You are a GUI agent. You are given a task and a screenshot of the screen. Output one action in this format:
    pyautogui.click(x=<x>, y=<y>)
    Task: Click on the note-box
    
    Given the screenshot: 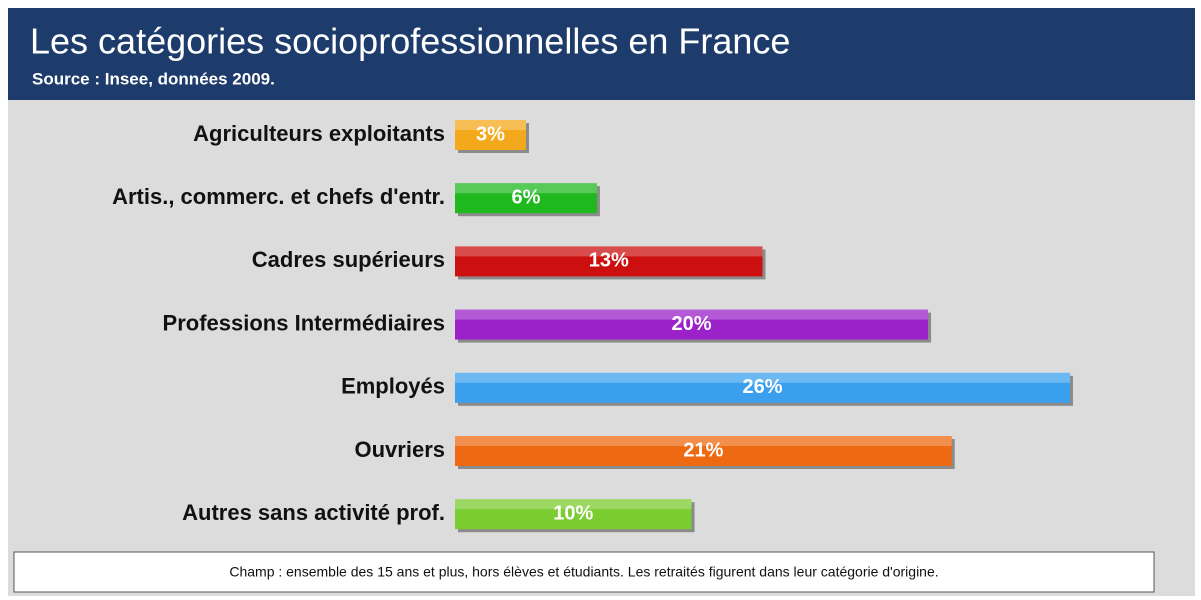 What is the action you would take?
    pyautogui.click(x=584, y=572)
    